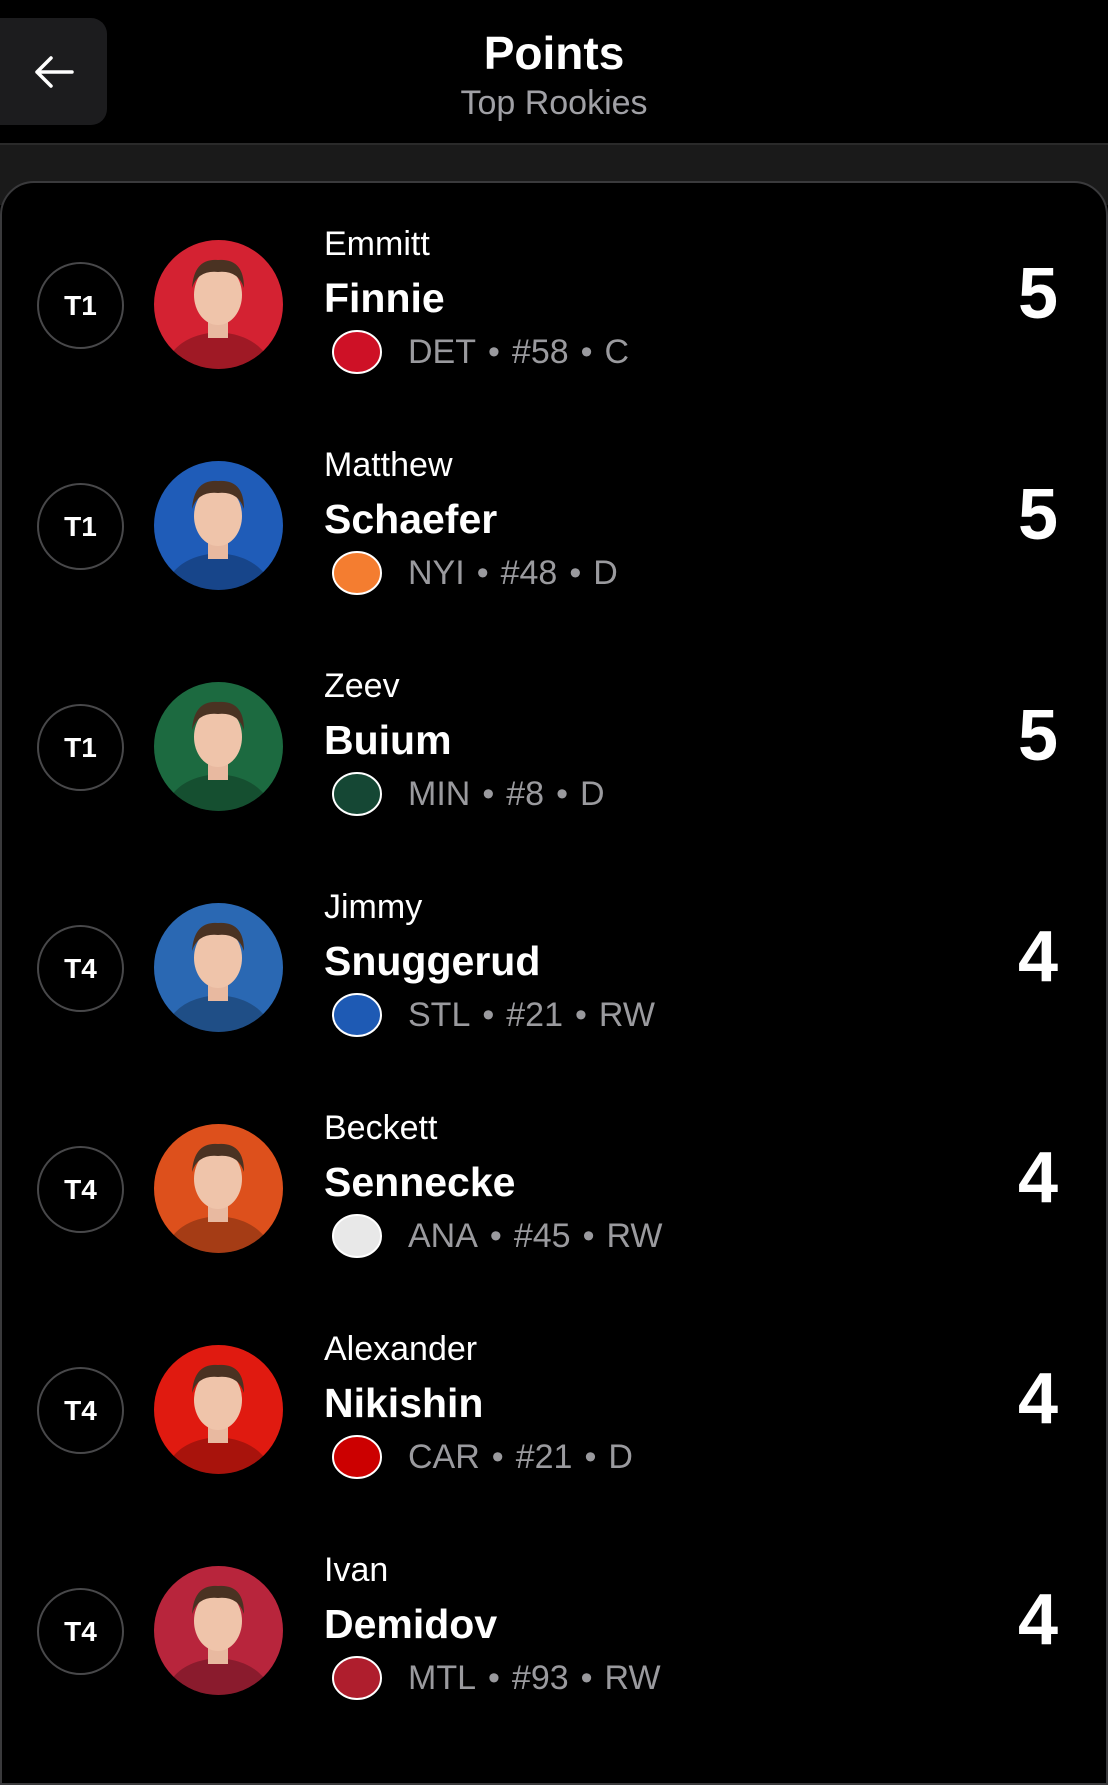 The image size is (1108, 1785). Describe the element at coordinates (471, 573) in the screenshot. I see `player-meta: NYI • #48 • D` at that location.